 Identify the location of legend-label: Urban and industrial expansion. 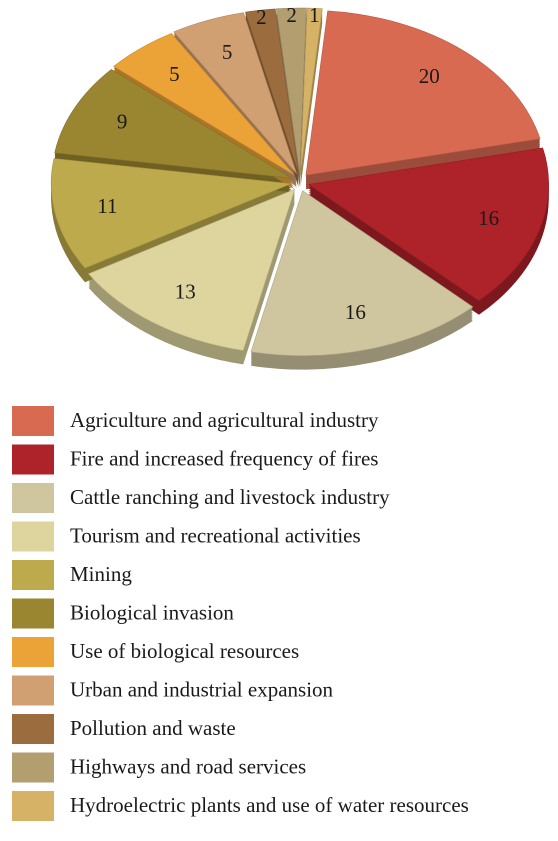
(202, 689).